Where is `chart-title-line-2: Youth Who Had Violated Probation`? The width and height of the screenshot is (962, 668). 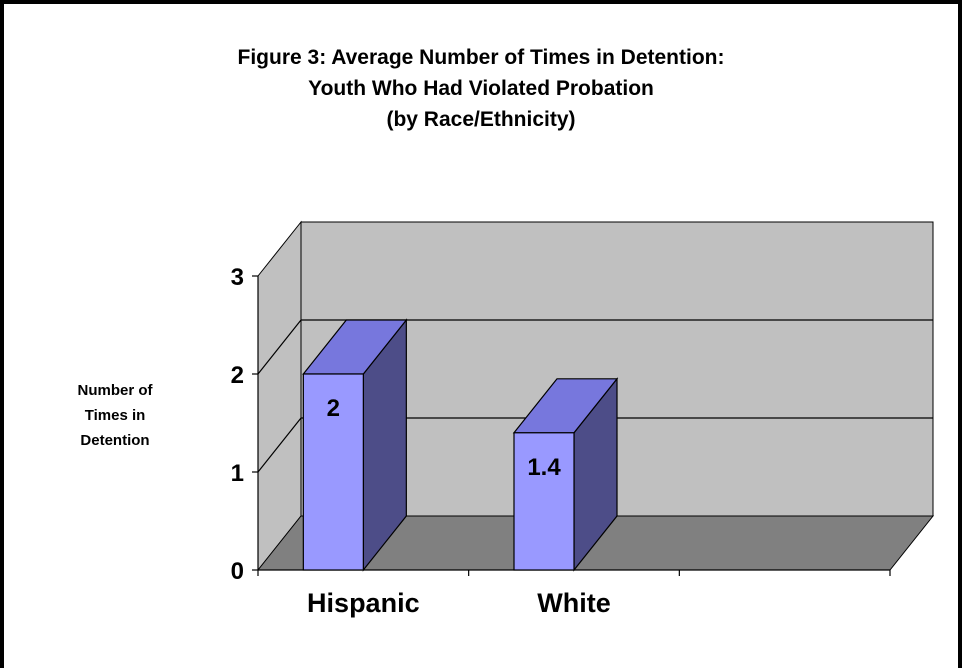 chart-title-line-2: Youth Who Had Violated Probation is located at coordinates (481, 88).